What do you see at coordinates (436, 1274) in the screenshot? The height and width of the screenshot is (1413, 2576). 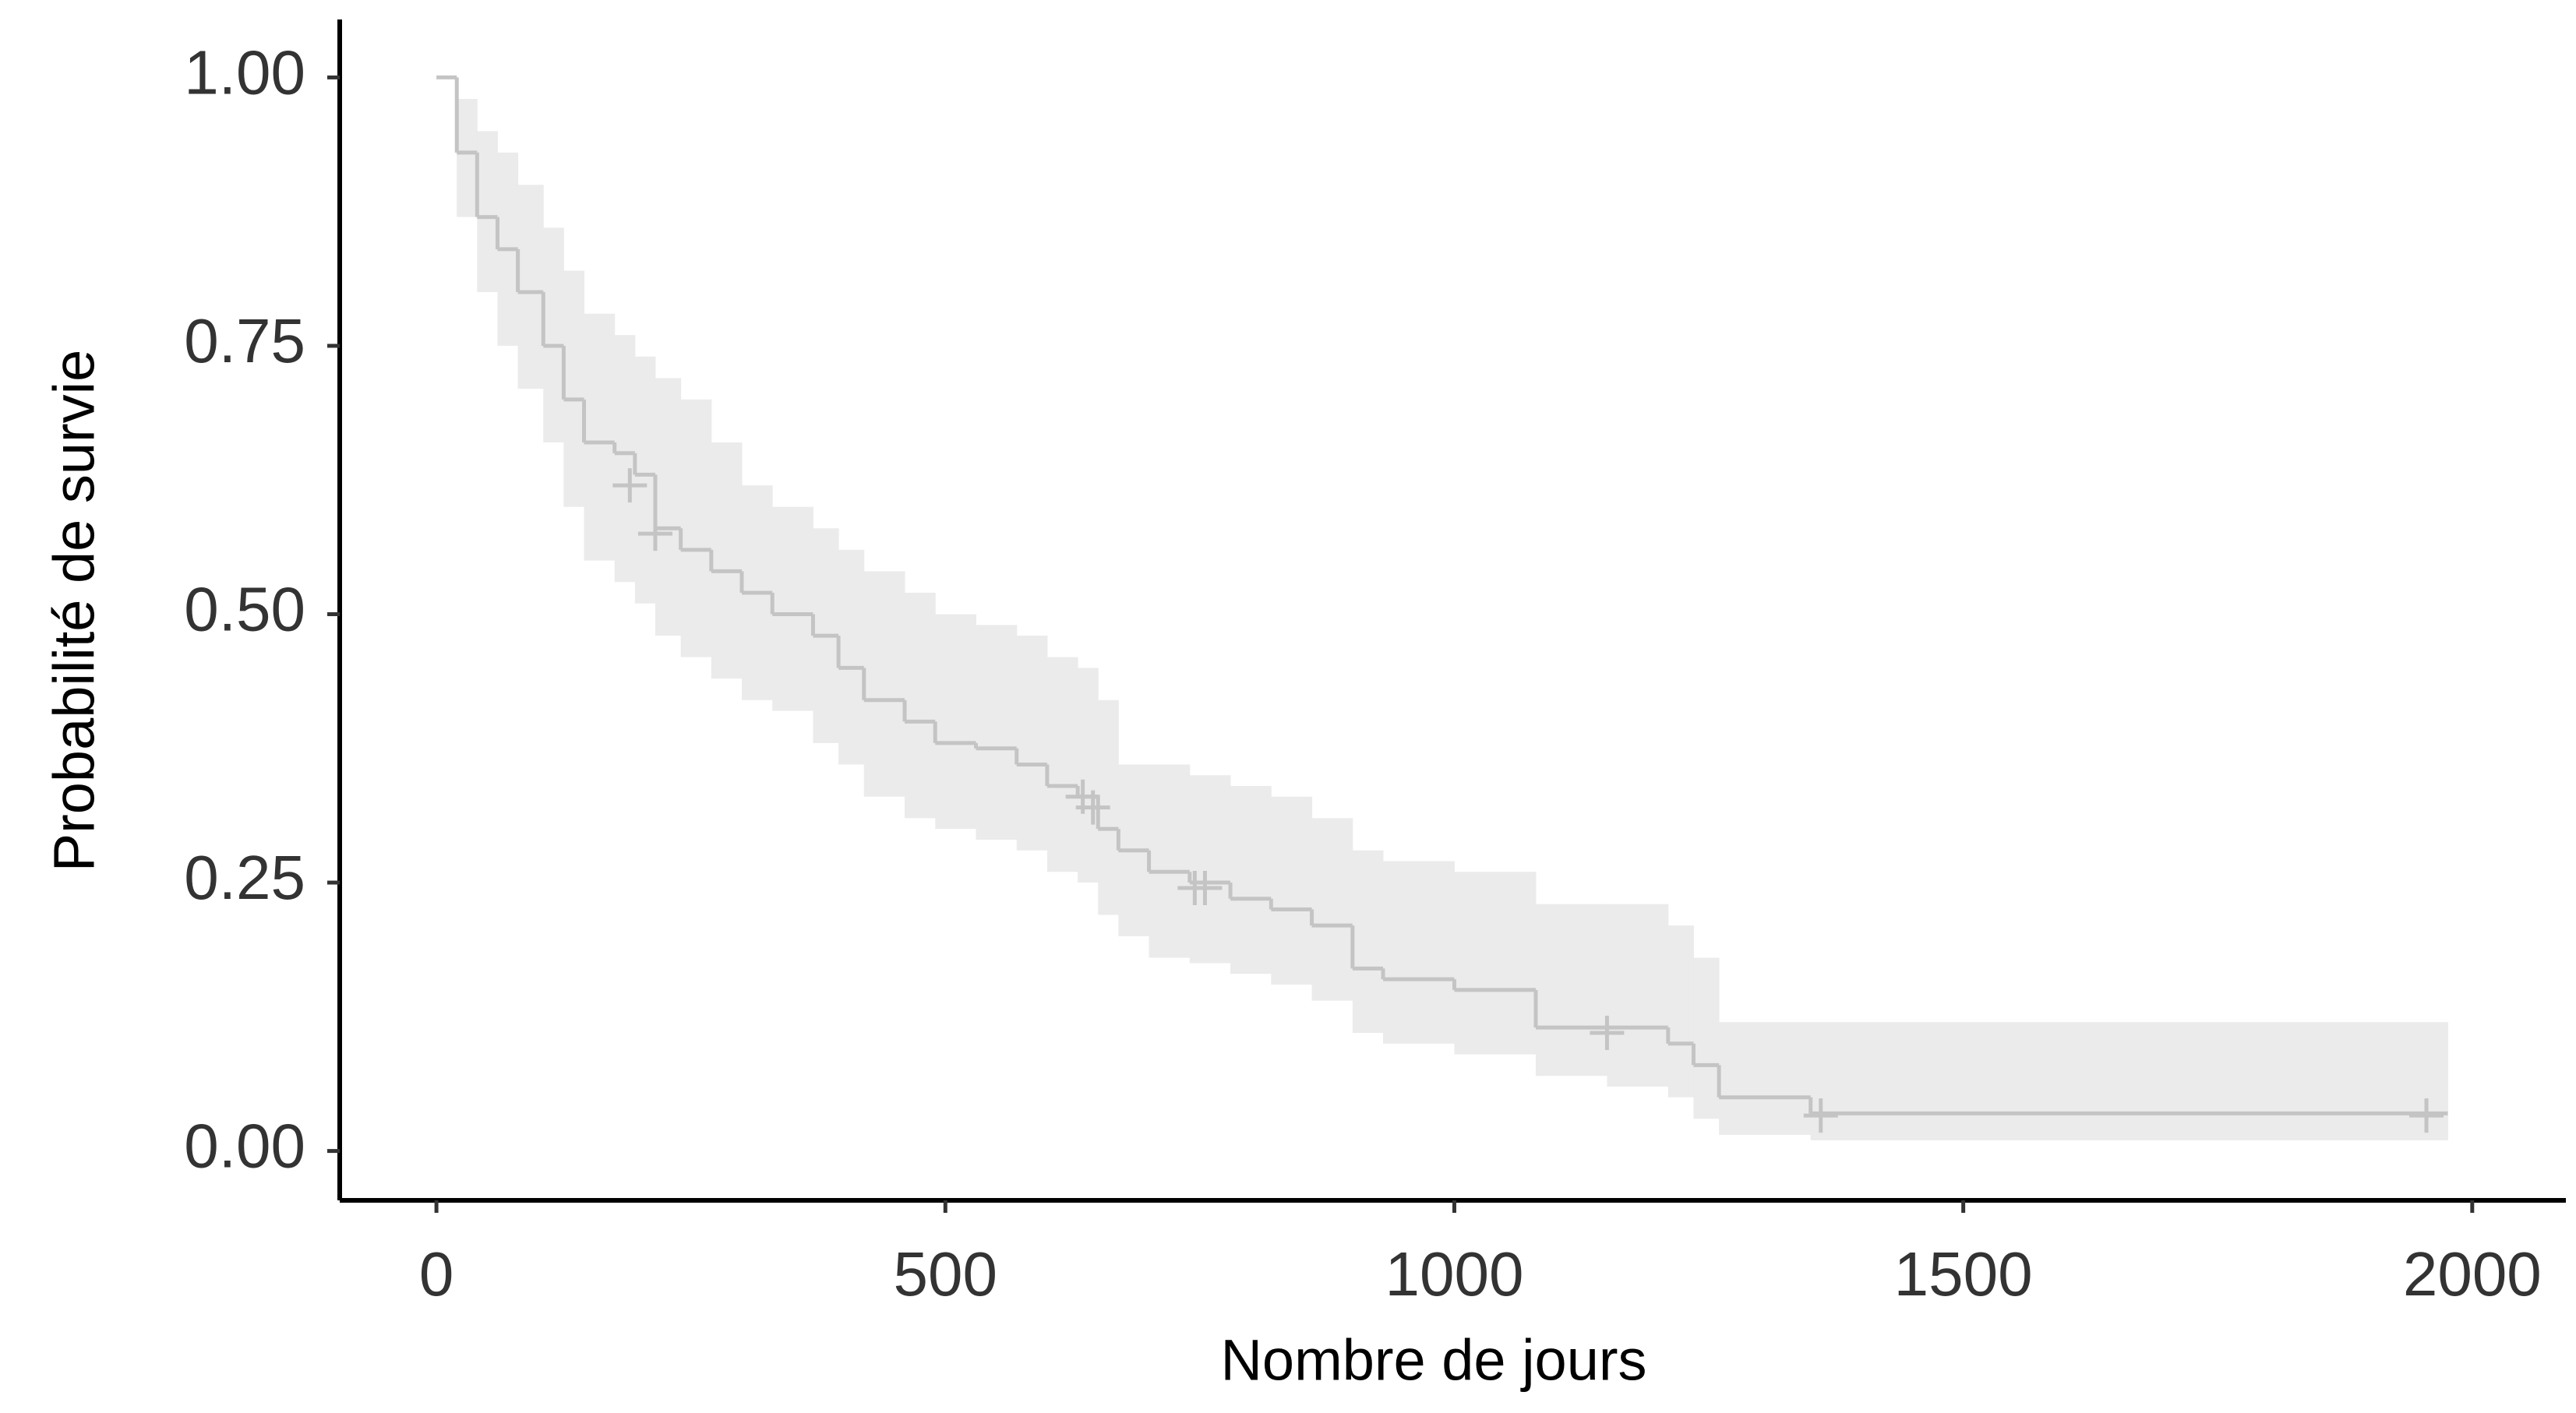 I see `x-tick-label: 0` at bounding box center [436, 1274].